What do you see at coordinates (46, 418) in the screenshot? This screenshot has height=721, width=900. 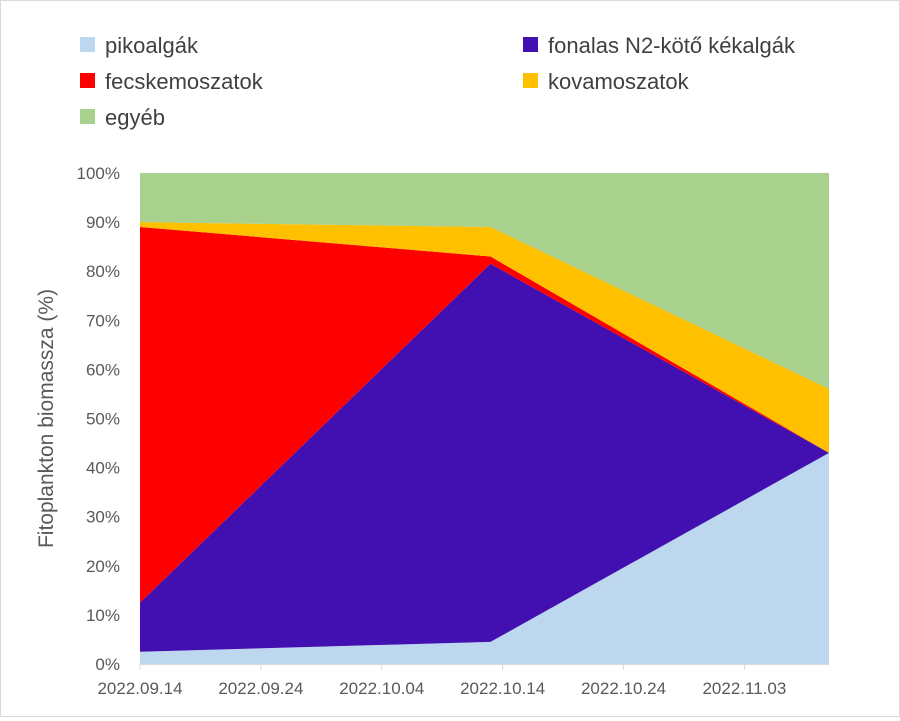 I see `y-axis-label: Fitoplankton biomassza (%)` at bounding box center [46, 418].